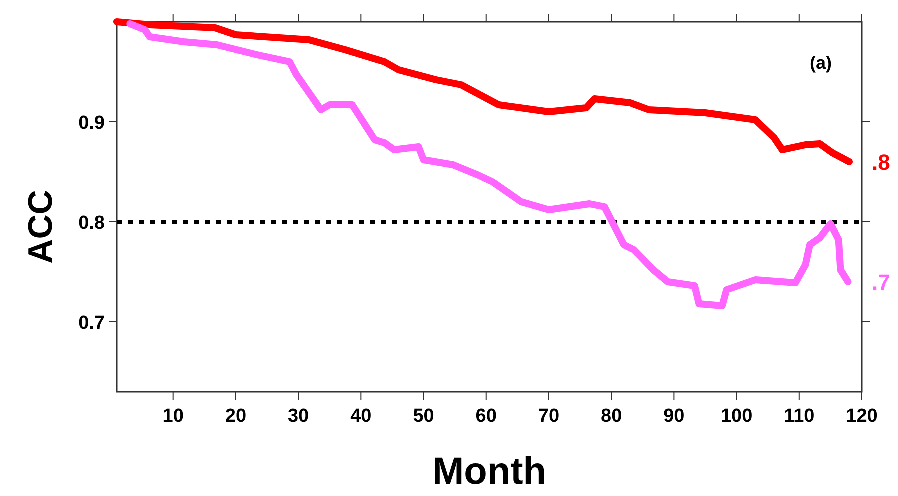 This screenshot has height=496, width=898. Describe the element at coordinates (236, 416) in the screenshot. I see `x-tick-label: 20` at that location.